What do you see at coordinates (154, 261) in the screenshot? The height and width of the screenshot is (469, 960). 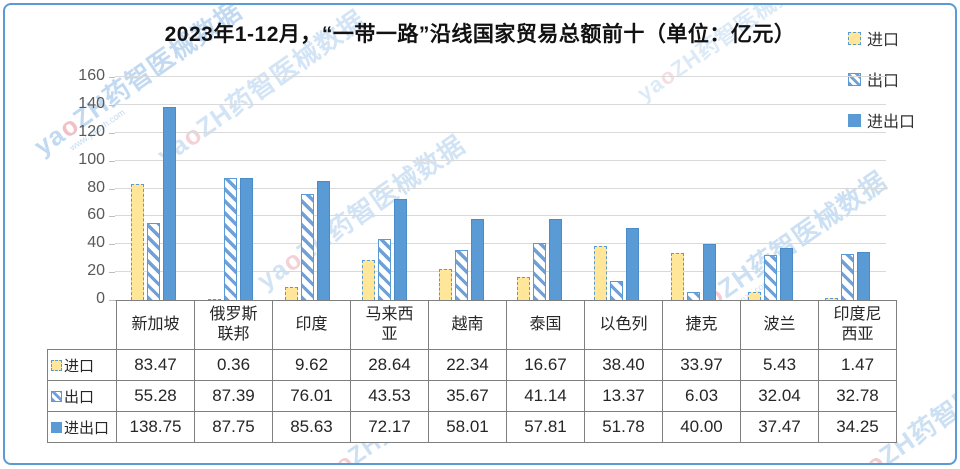 I see `bar-export-新加坡` at bounding box center [154, 261].